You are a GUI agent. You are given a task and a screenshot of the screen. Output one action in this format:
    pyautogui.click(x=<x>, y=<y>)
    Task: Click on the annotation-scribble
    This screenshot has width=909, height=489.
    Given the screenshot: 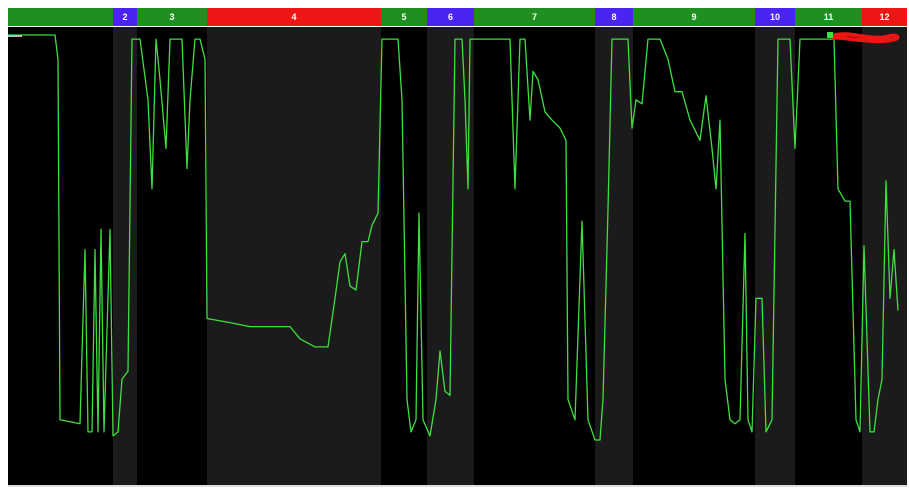 What is the action you would take?
    pyautogui.click(x=865, y=38)
    